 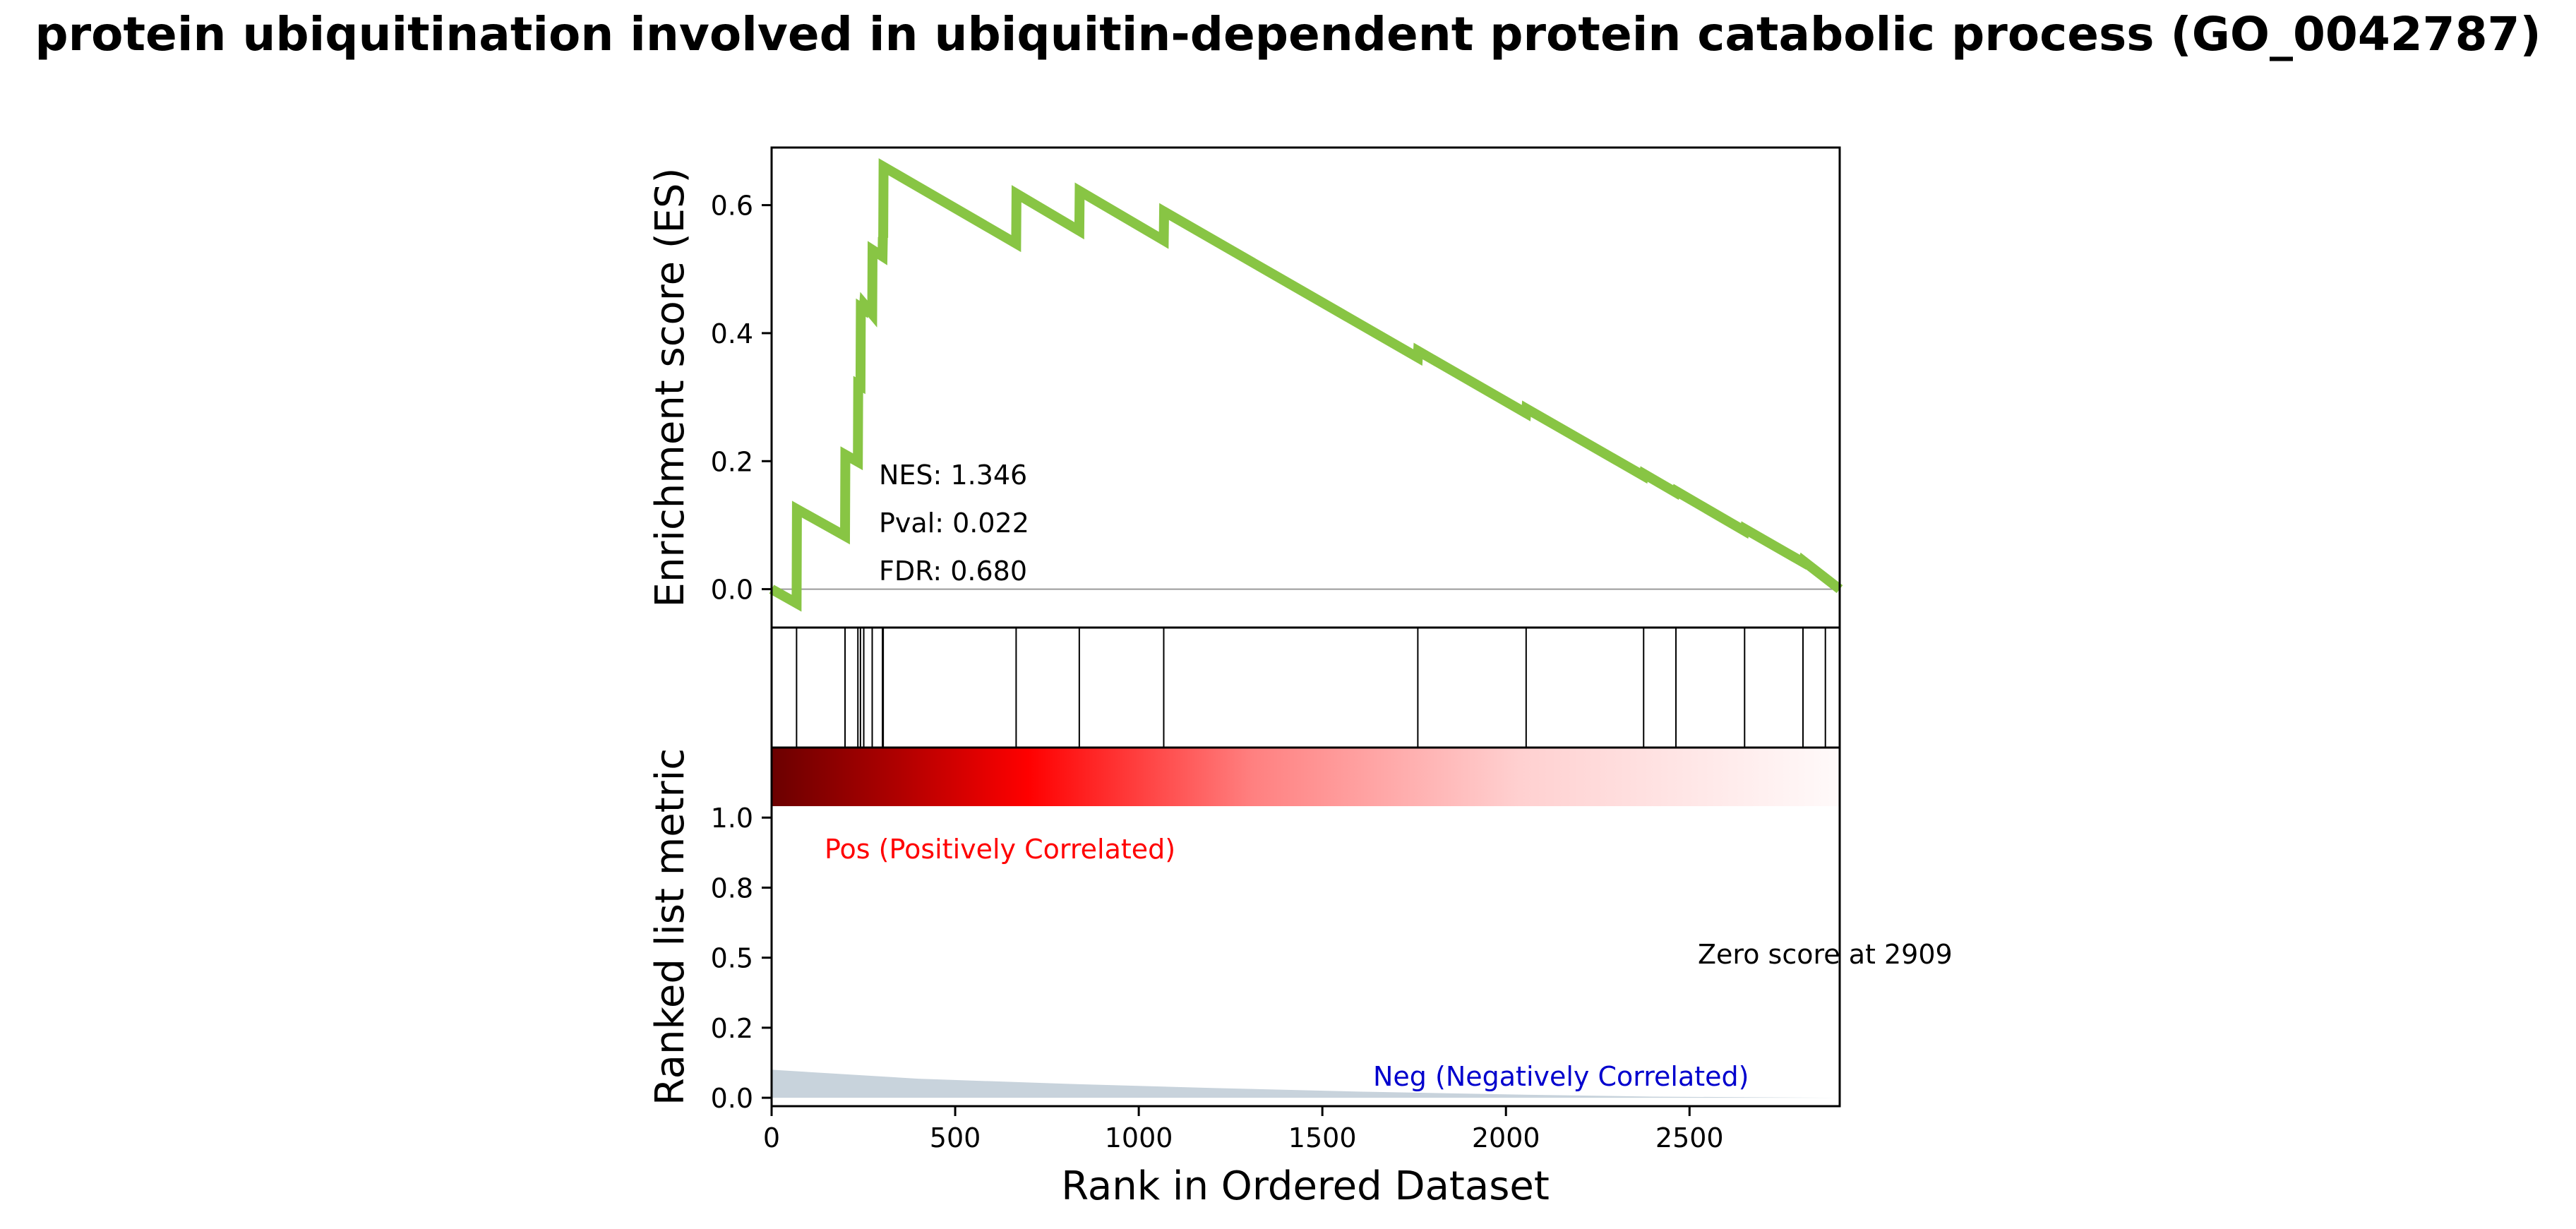 What do you see at coordinates (1561, 1076) in the screenshot?
I see `neg-correlated-label: Neg (Negatively Correlated)` at bounding box center [1561, 1076].